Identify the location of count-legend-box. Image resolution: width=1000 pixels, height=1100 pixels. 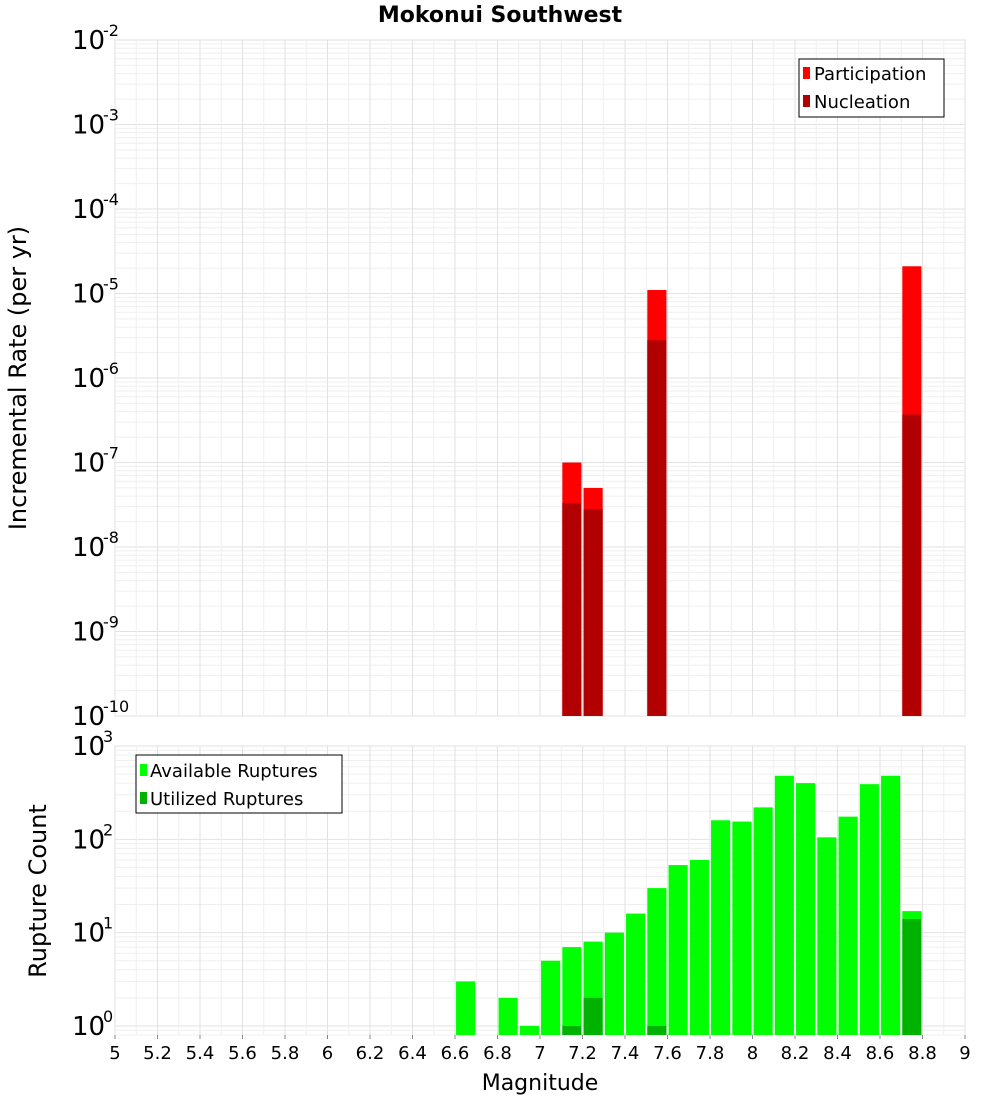
(239, 784).